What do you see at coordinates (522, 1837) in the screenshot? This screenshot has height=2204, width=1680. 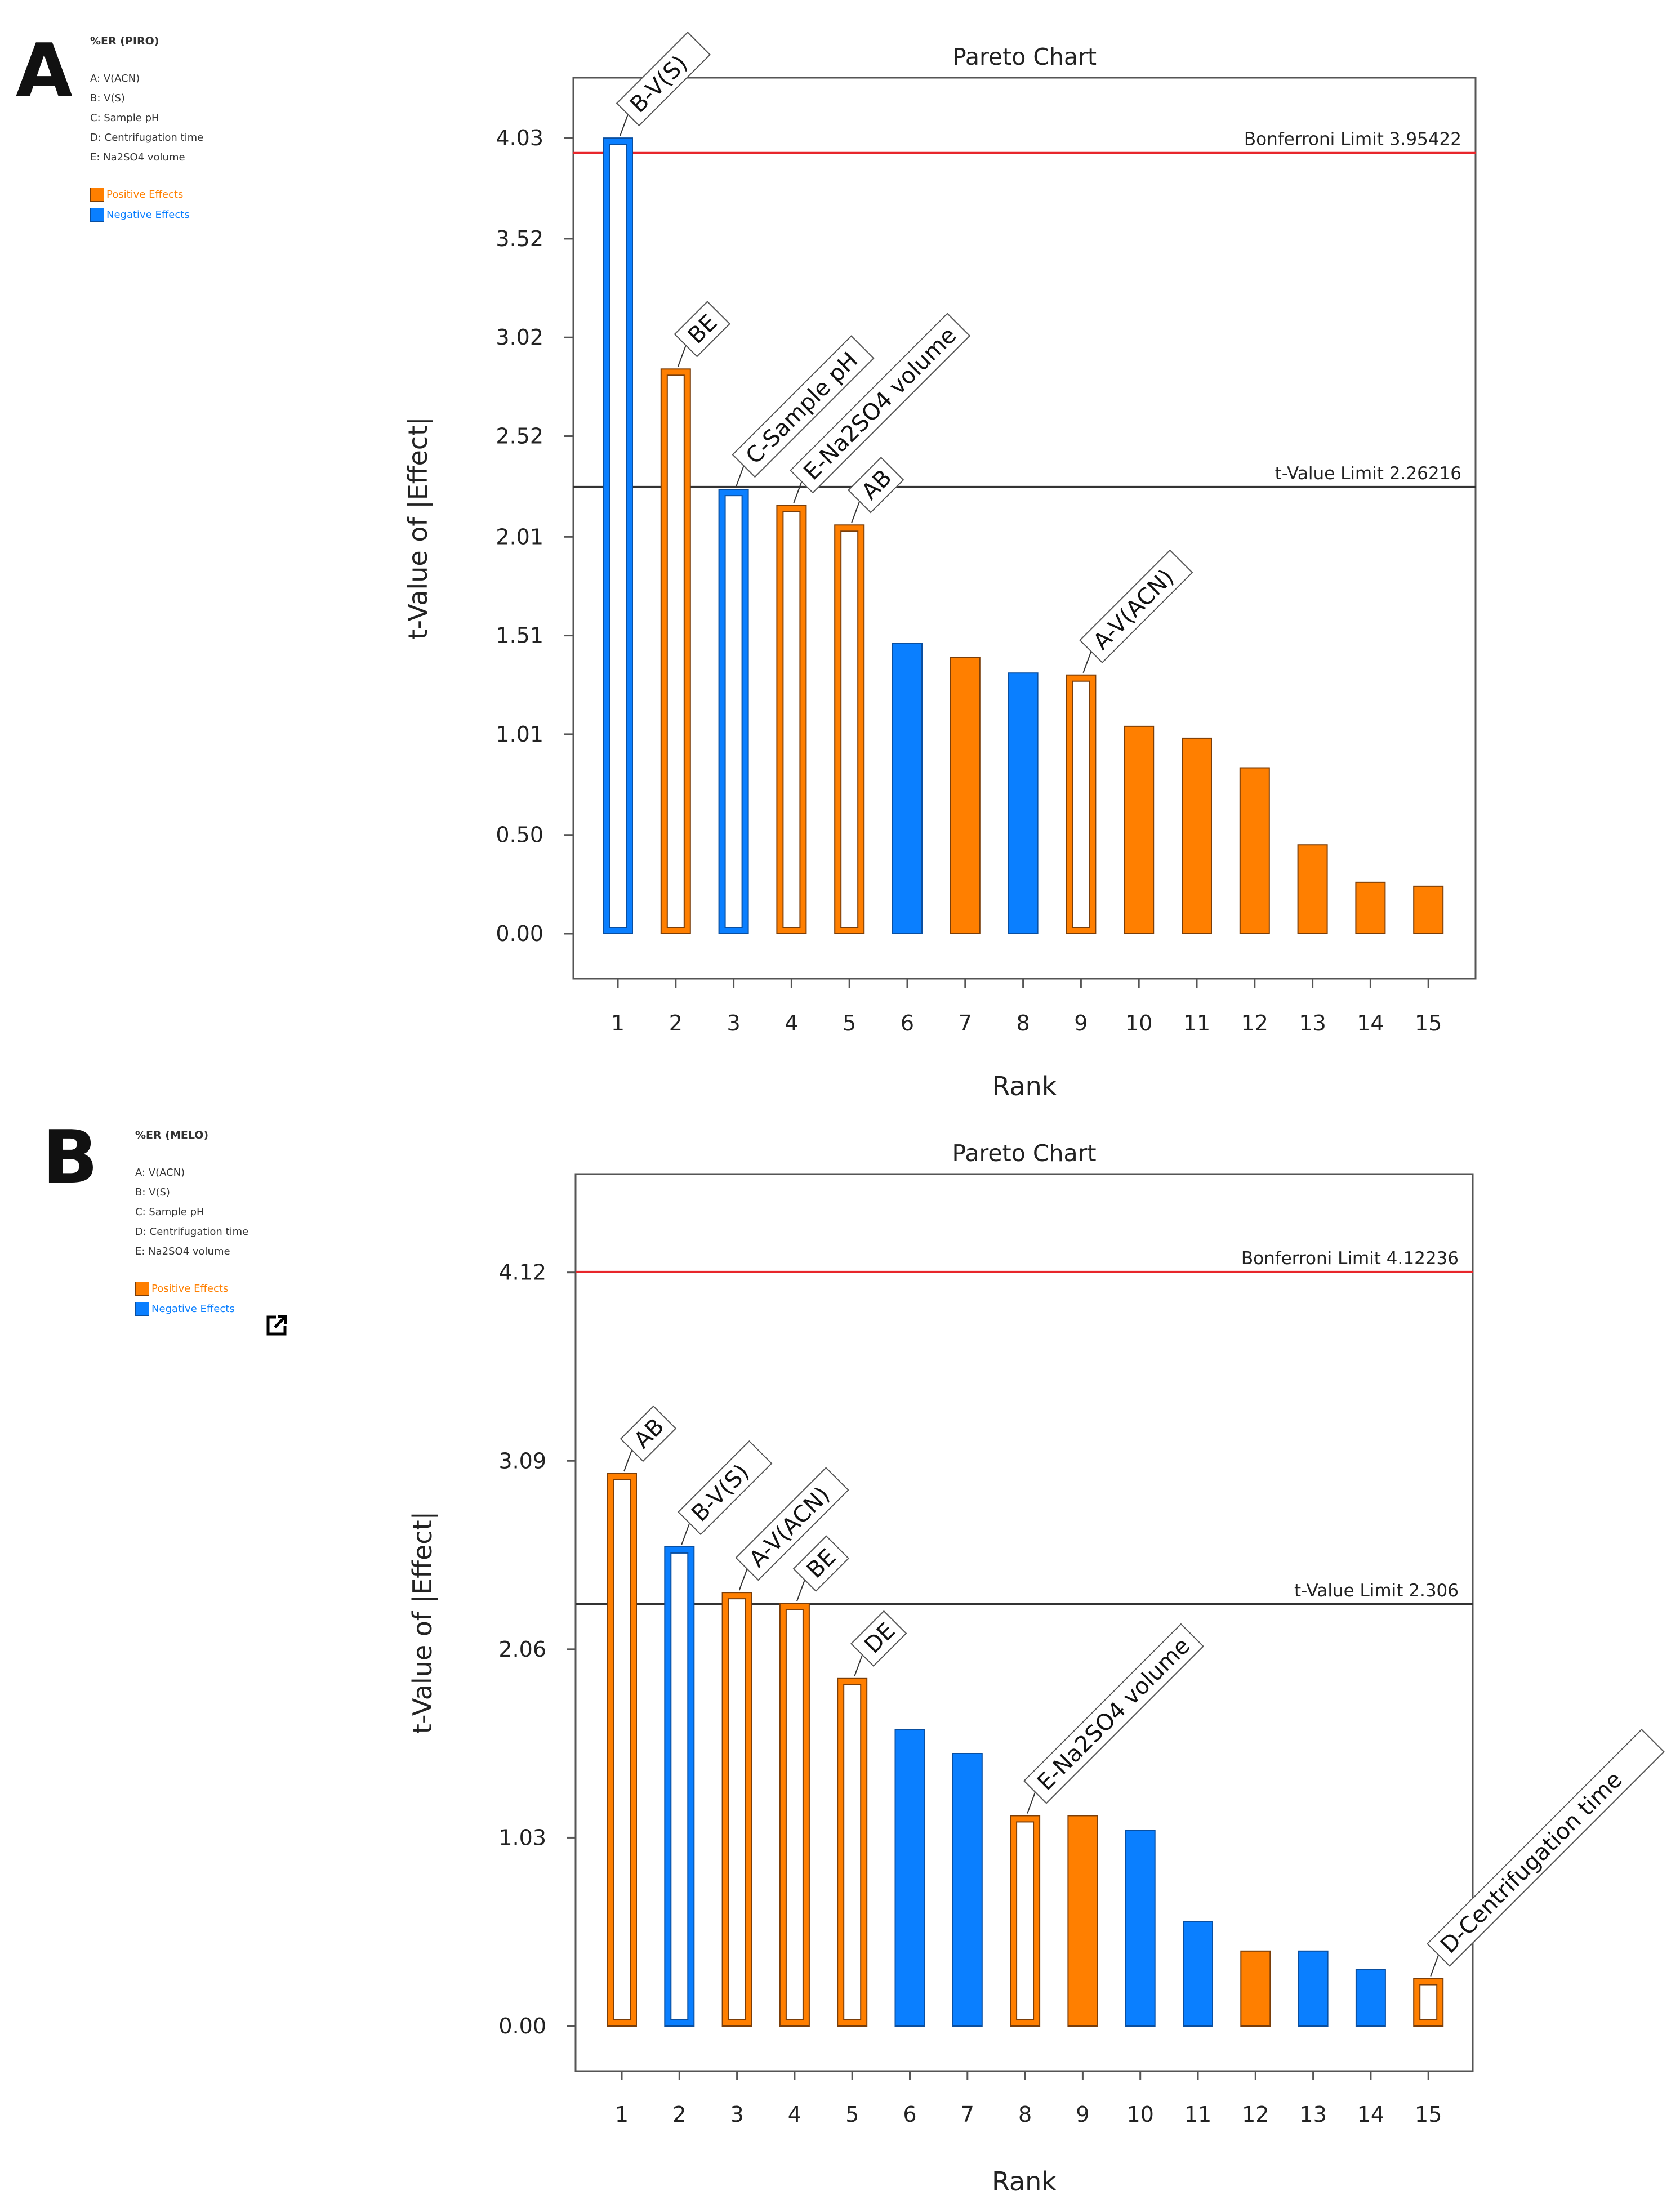 I see `y-tick-label: 1.03` at bounding box center [522, 1837].